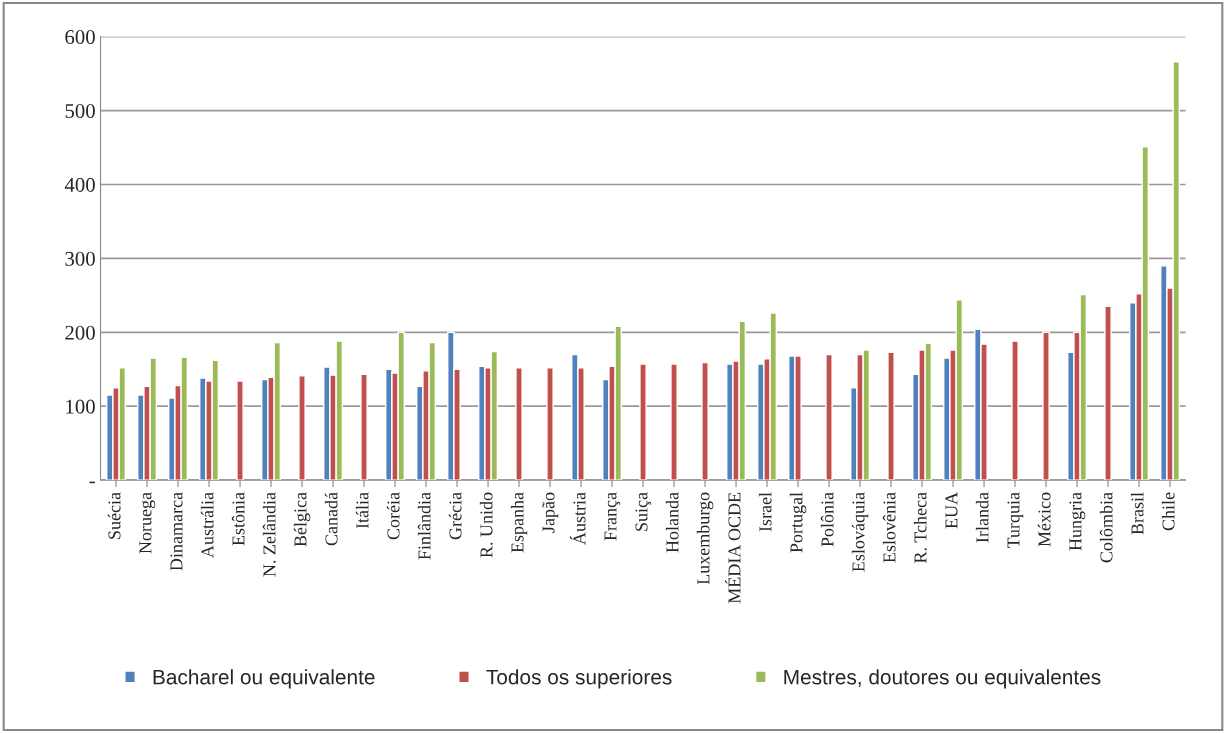 The width and height of the screenshot is (1226, 733). What do you see at coordinates (424, 526) in the screenshot?
I see `x-tick-label: Finlândia` at bounding box center [424, 526].